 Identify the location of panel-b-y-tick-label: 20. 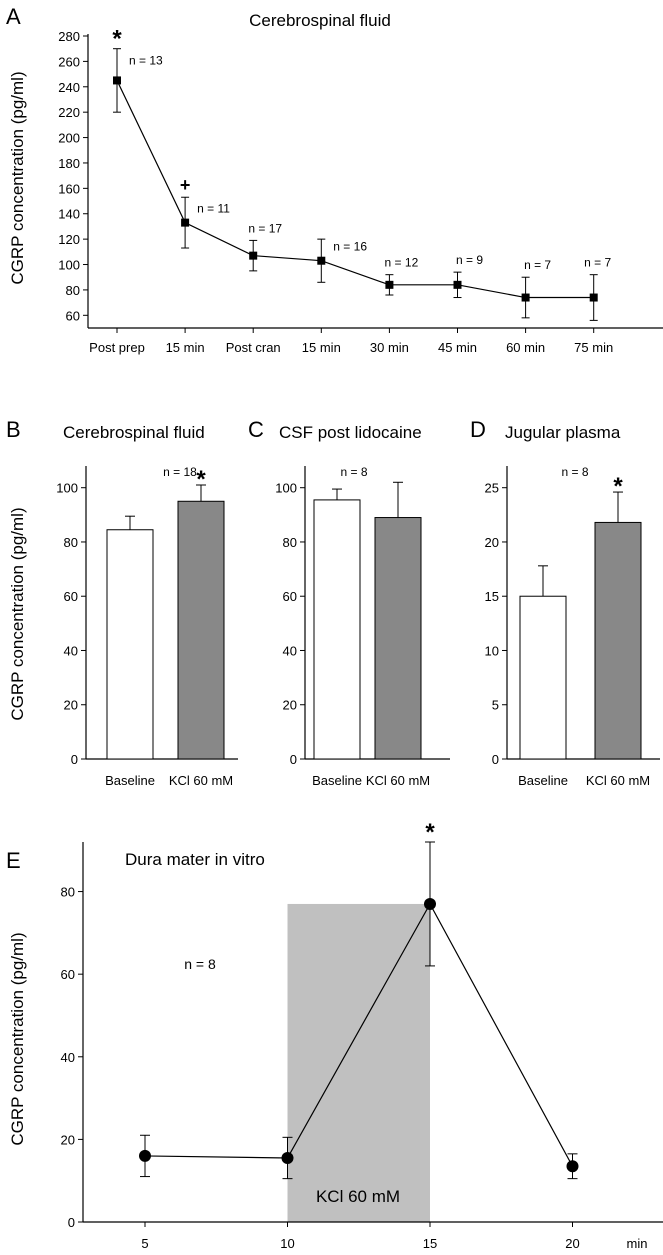
(71, 705).